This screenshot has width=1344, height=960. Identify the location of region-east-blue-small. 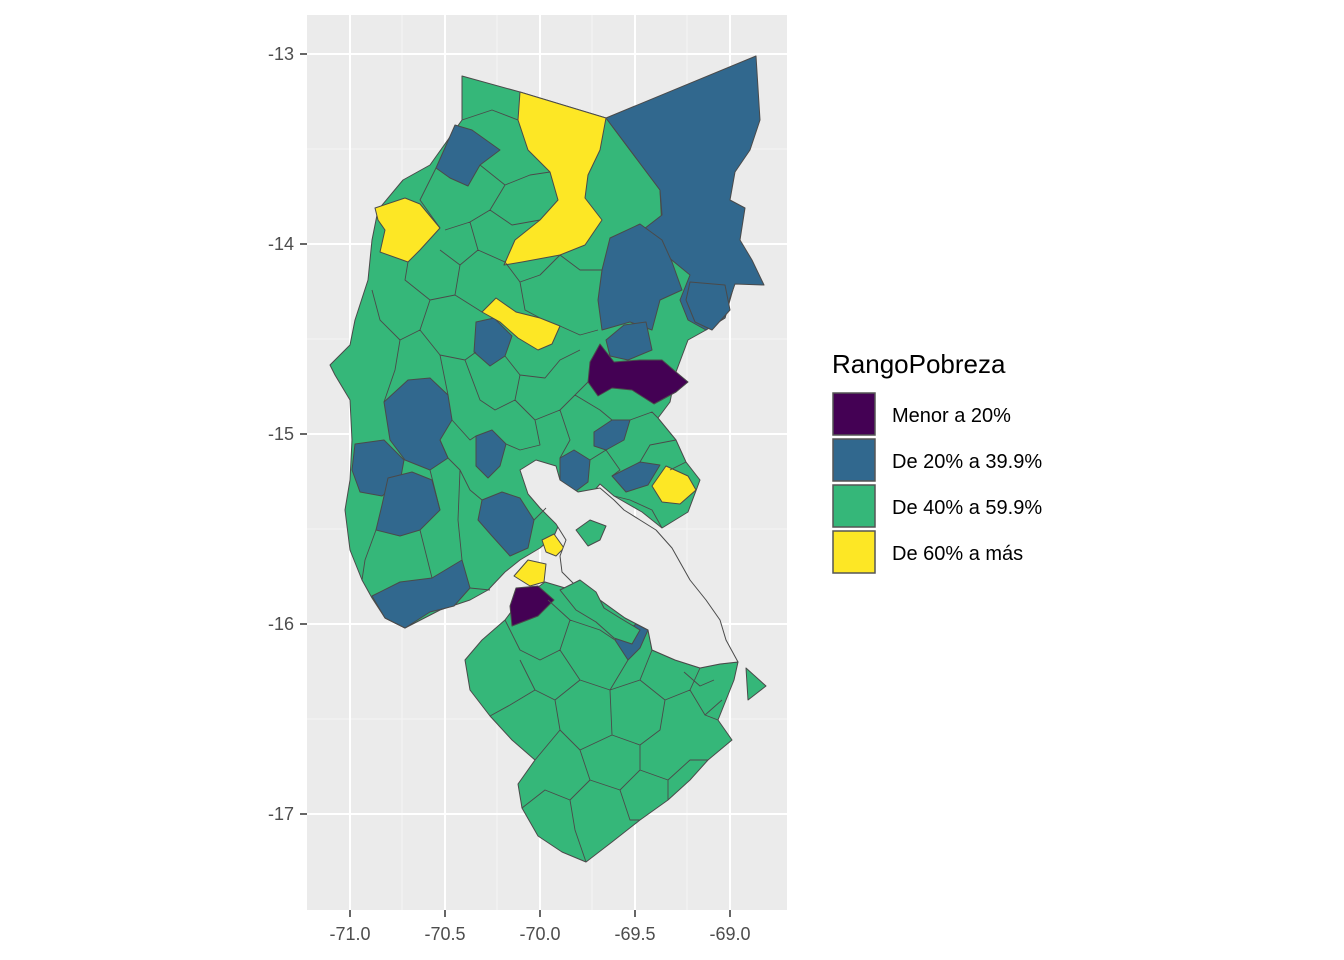
(636, 477).